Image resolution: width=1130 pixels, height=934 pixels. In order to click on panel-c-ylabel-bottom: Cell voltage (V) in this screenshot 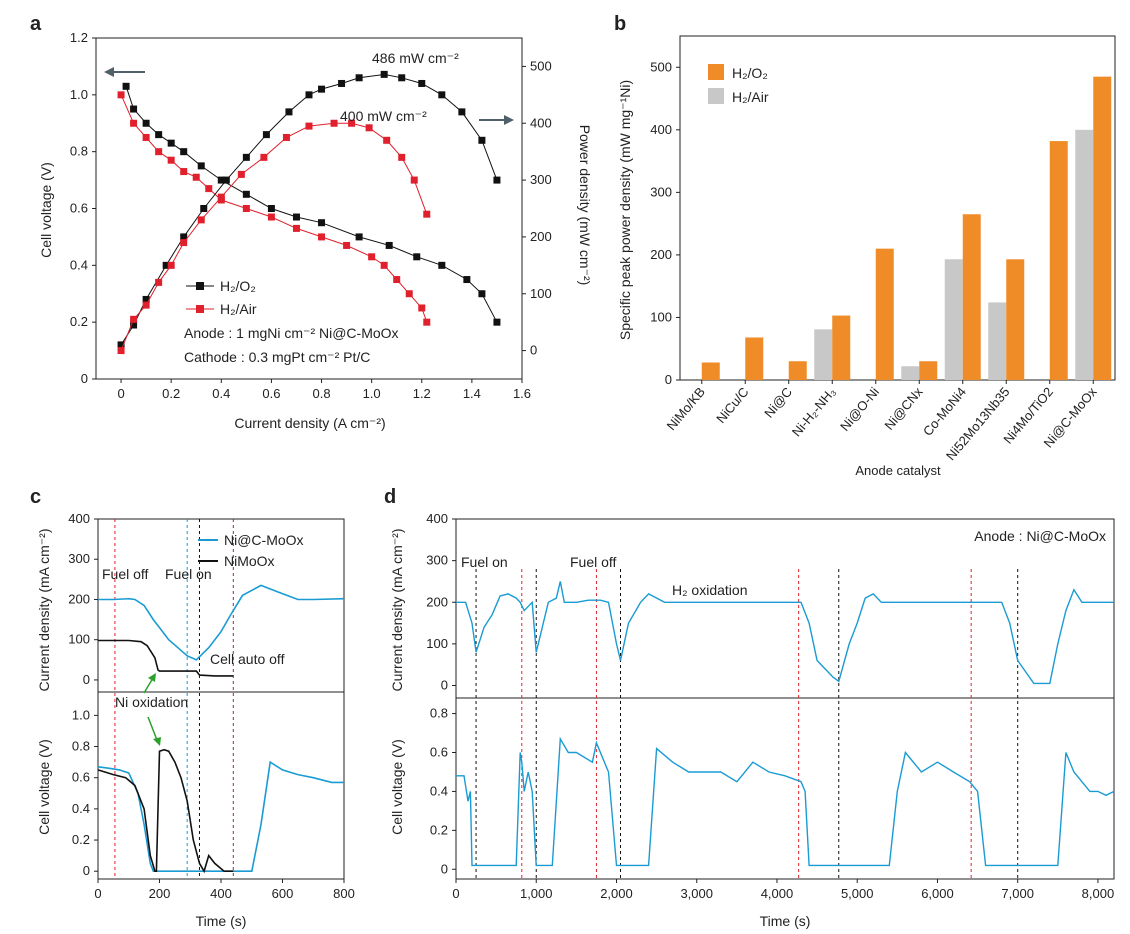, I will do `click(44, 787)`.